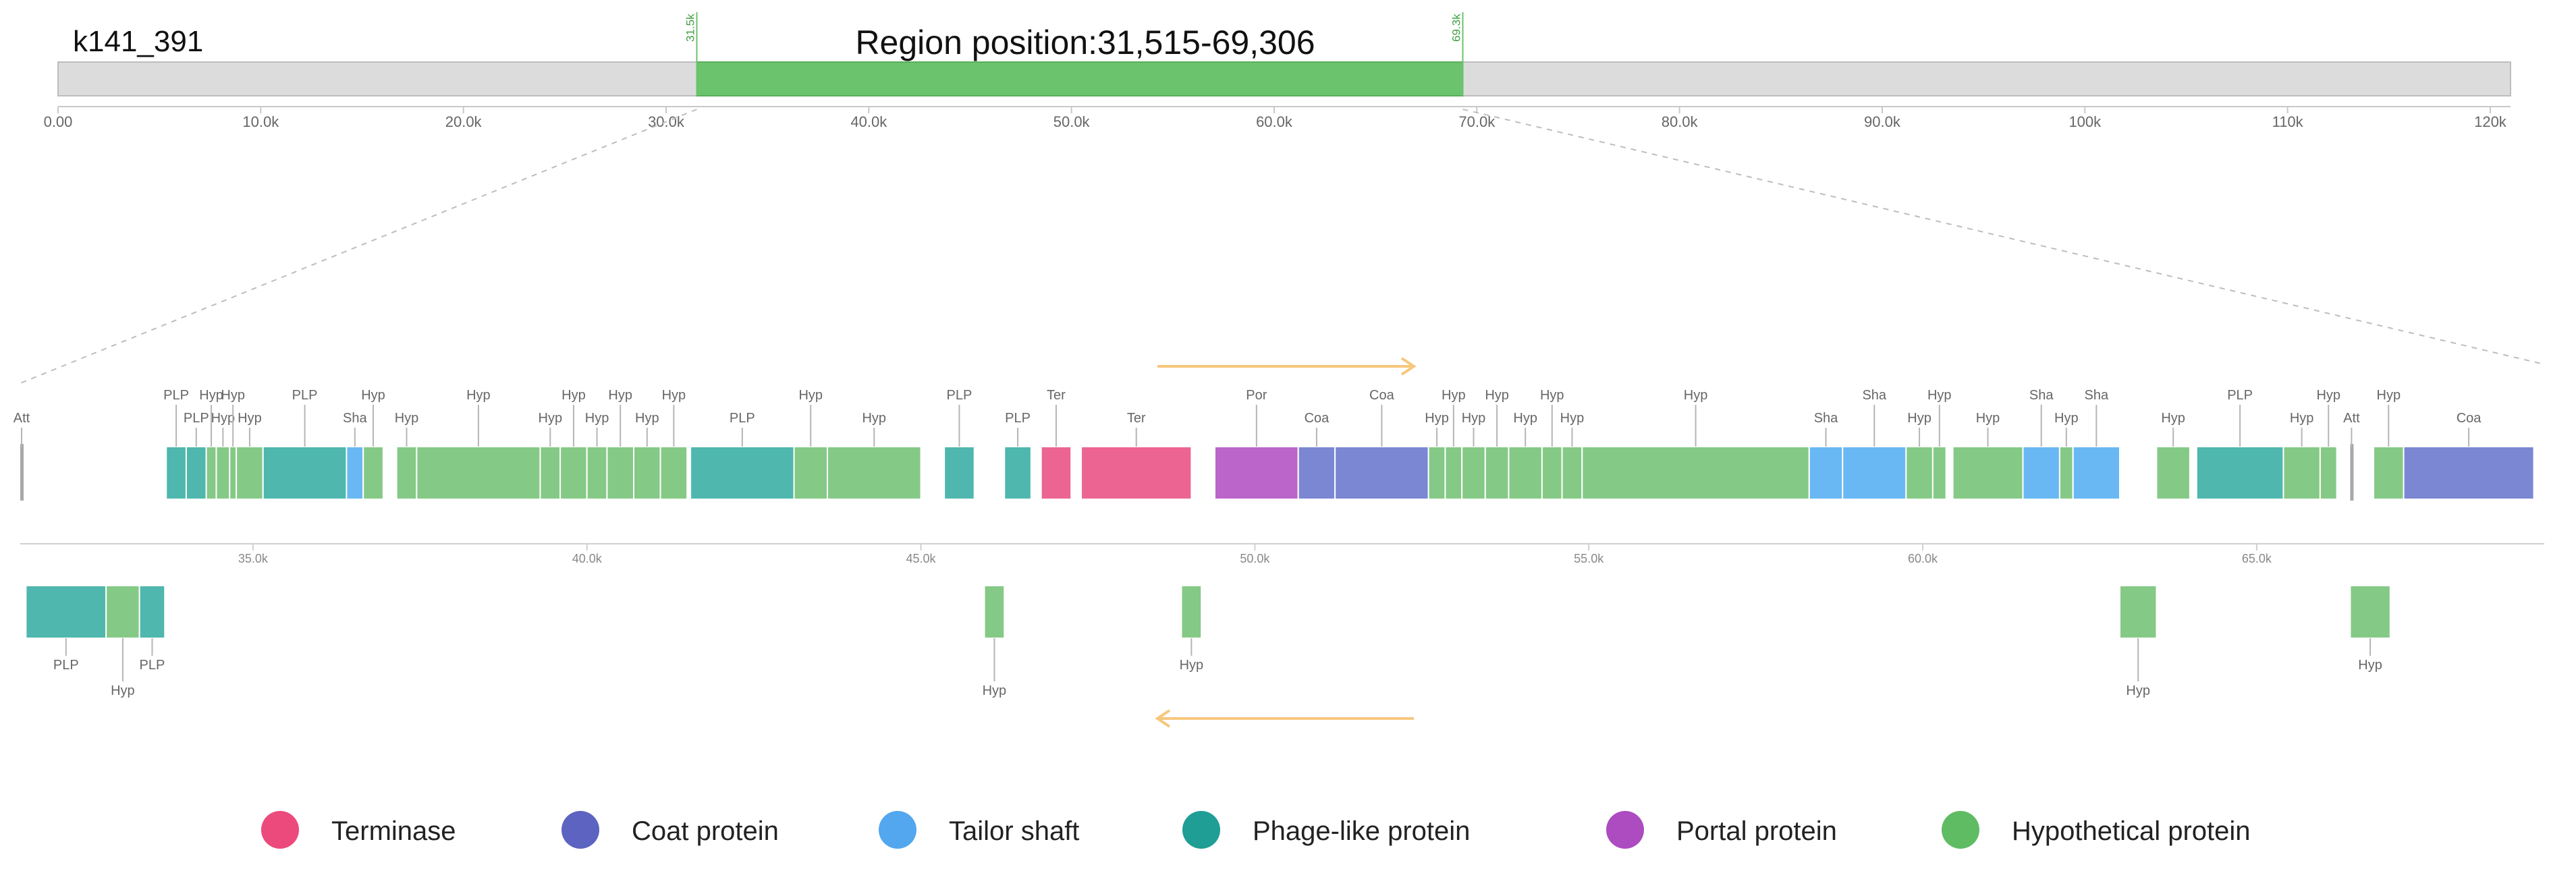 The width and height of the screenshot is (2576, 873). Describe the element at coordinates (2352, 472) in the screenshot. I see `gene-att` at that location.